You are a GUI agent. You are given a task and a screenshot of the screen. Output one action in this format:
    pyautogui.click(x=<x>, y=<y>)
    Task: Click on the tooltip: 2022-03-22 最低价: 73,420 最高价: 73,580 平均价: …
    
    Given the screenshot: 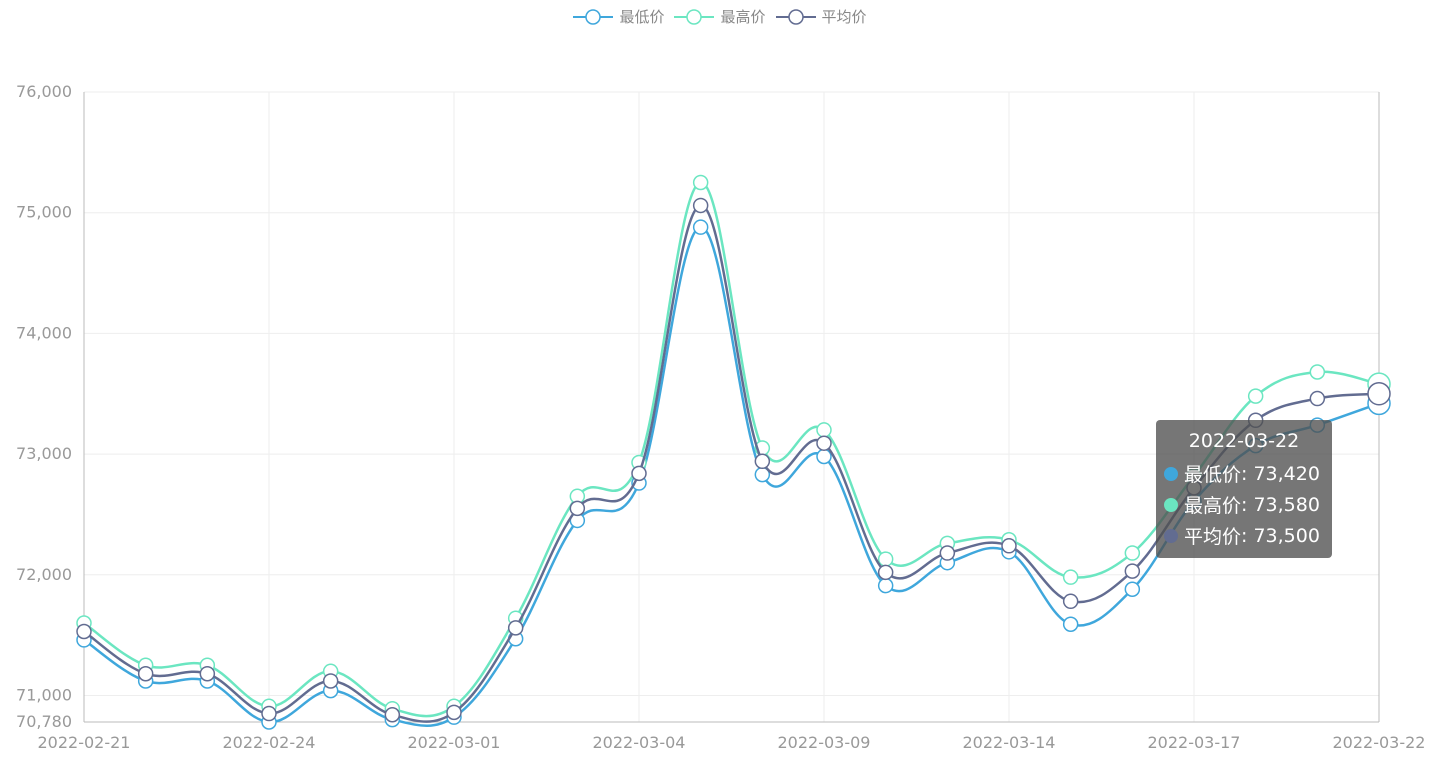 What is the action you would take?
    pyautogui.click(x=1244, y=489)
    